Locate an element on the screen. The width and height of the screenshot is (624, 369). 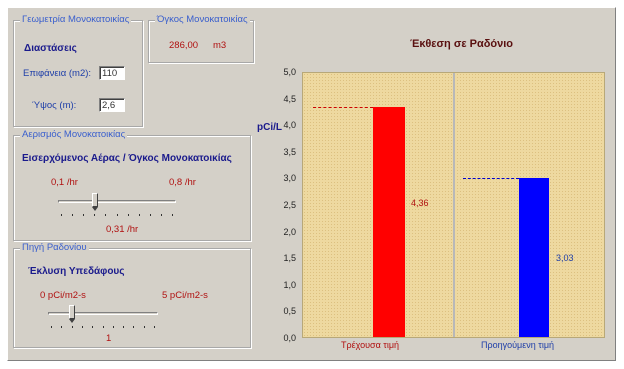
source-min-label: 0 pCi/m2-s is located at coordinates (63, 295).